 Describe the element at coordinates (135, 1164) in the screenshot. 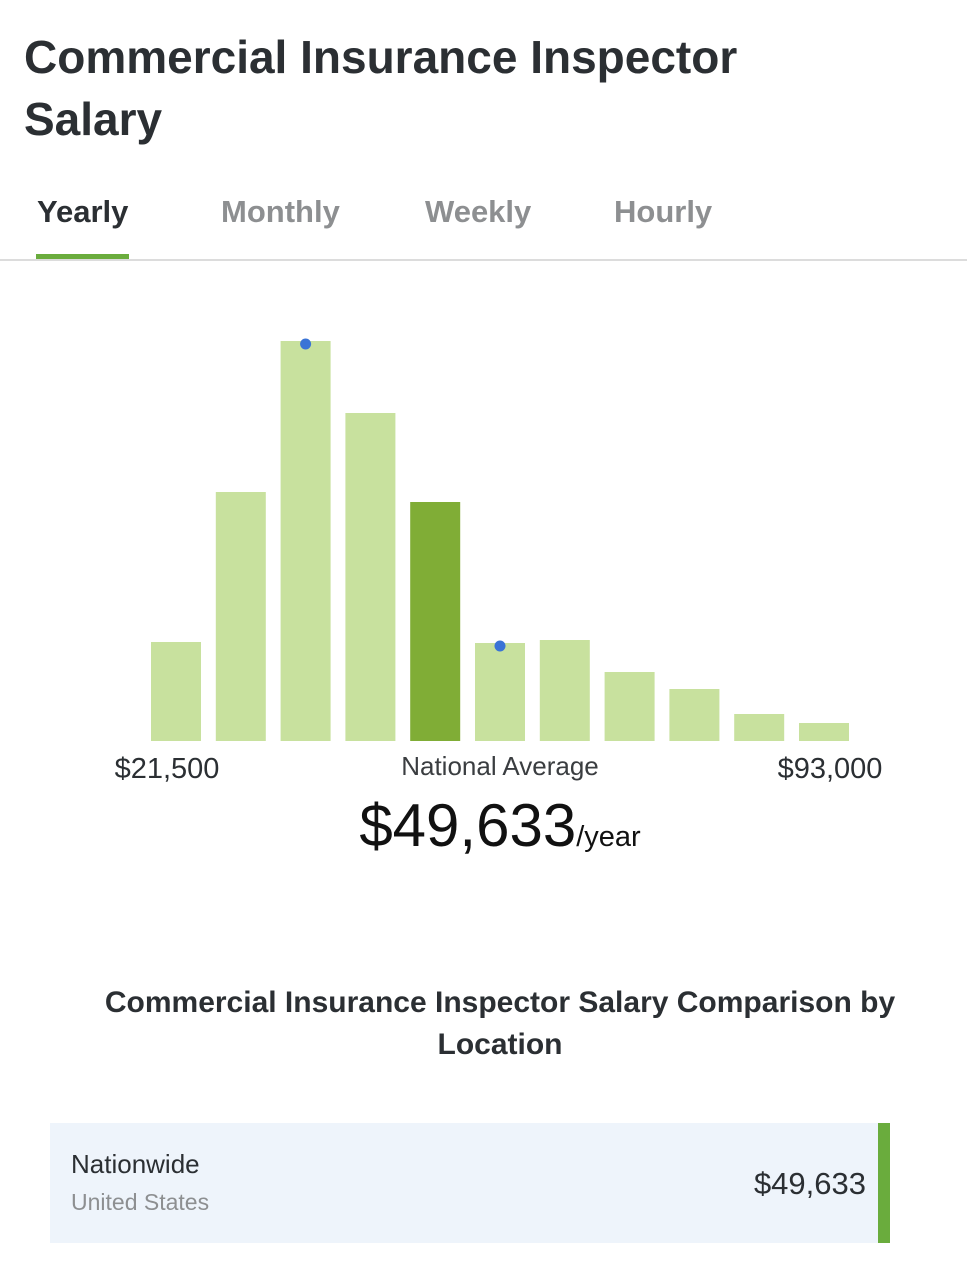

I see `row-name: Nationwide` at that location.